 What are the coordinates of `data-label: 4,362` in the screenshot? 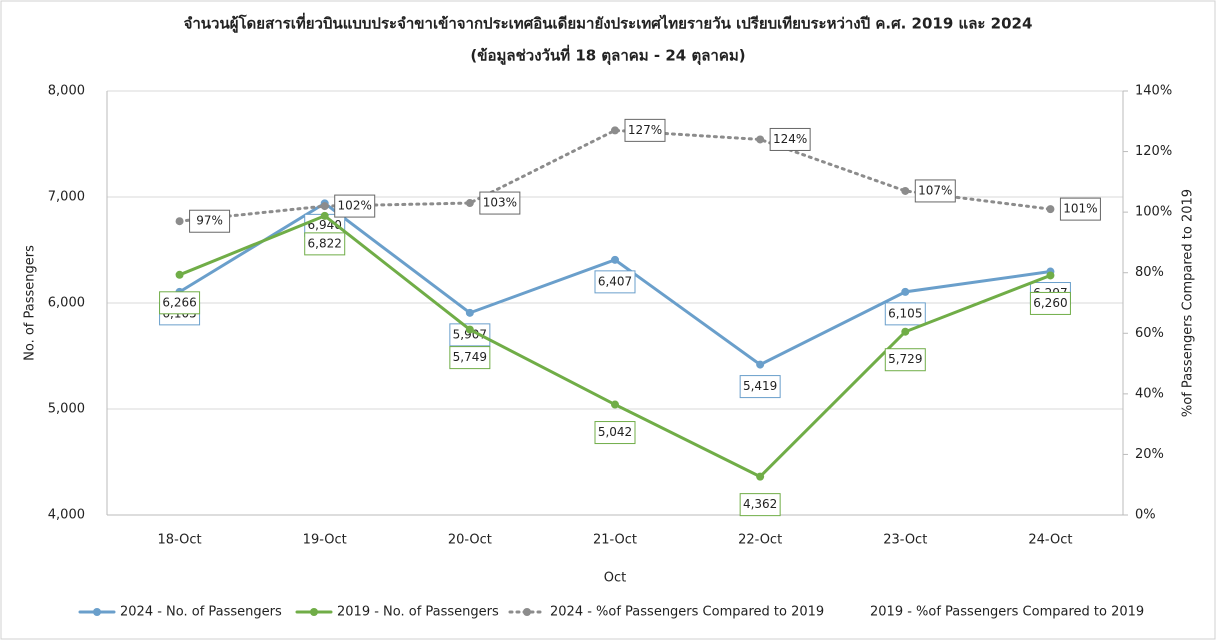 It's located at (760, 504).